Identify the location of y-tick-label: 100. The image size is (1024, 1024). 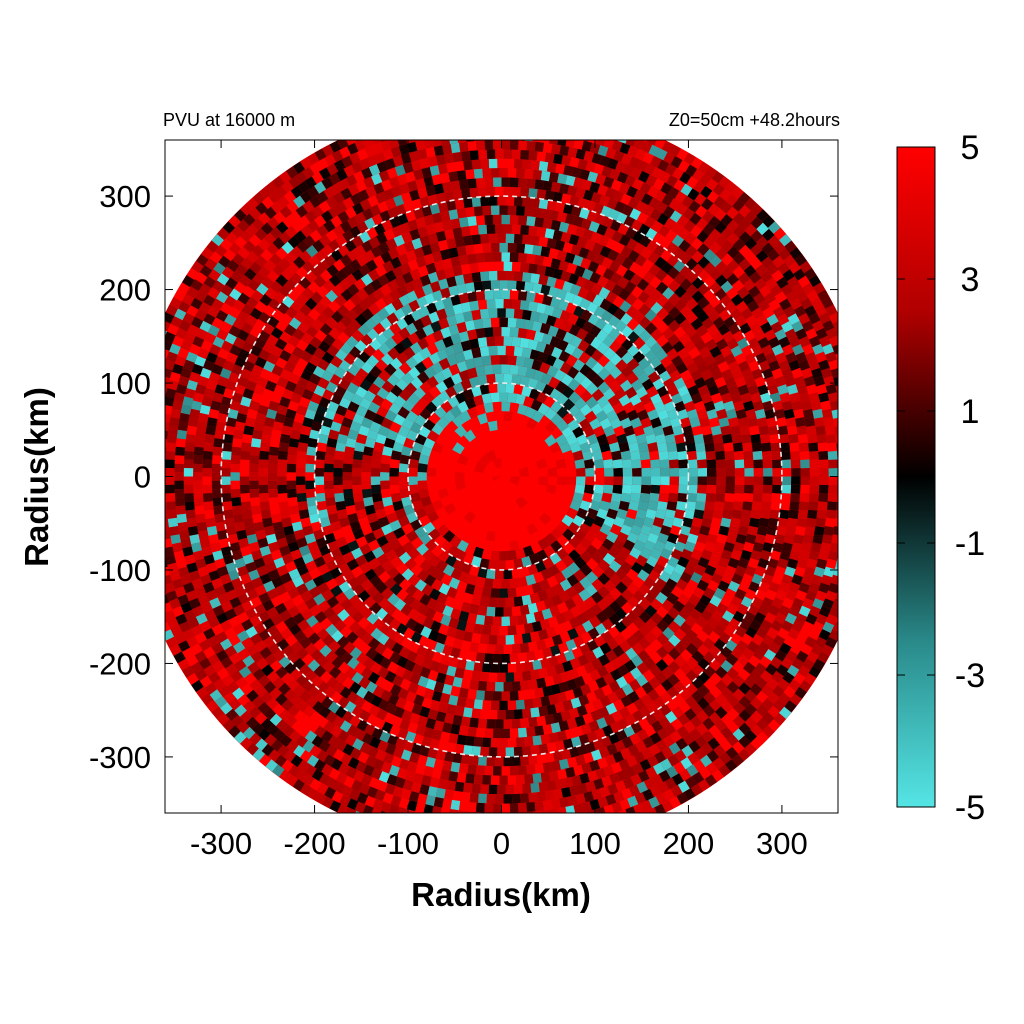
(125, 383).